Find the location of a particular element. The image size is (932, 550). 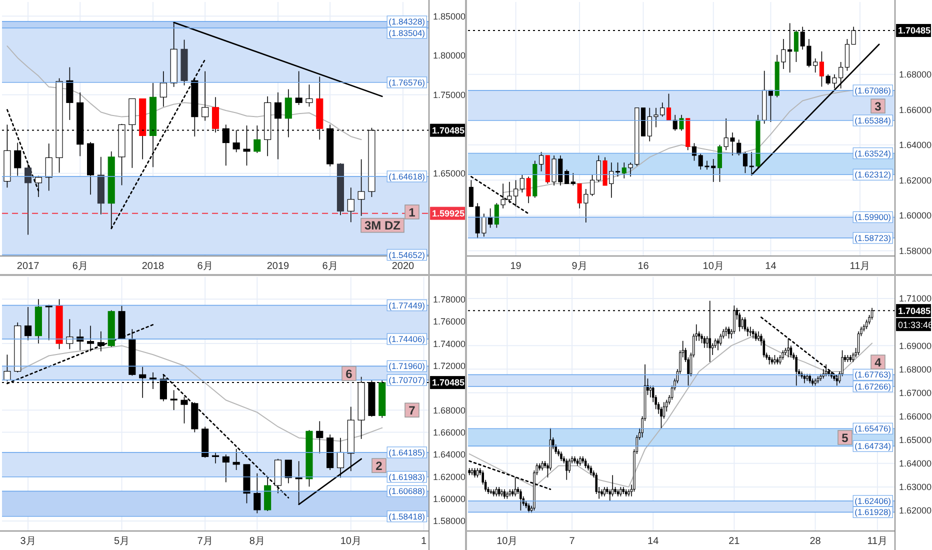

ref-line-label: (1.54652) is located at coordinates (407, 255).